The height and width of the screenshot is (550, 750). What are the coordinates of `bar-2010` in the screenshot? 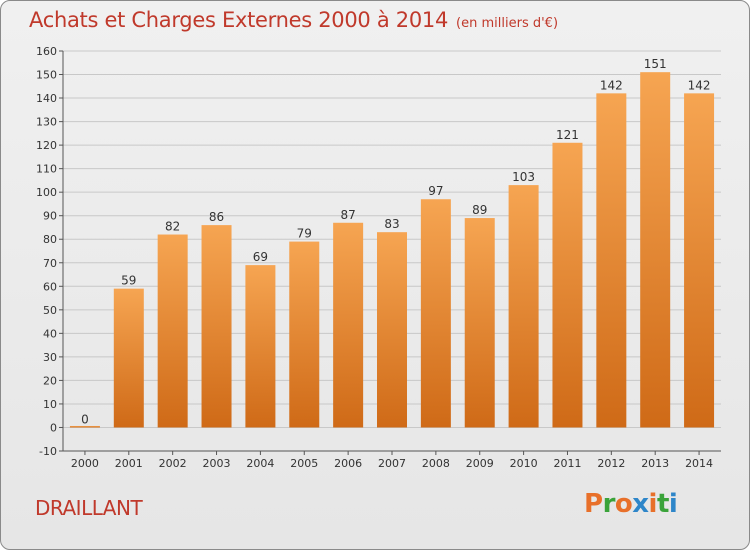 It's located at (523, 306).